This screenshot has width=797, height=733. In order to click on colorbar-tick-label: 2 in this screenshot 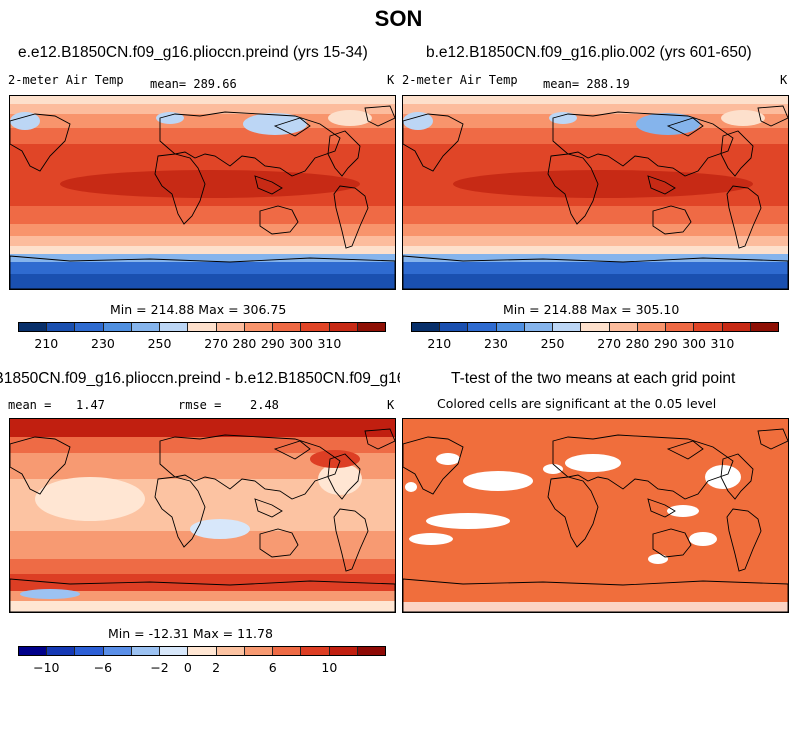, I will do `click(216, 667)`.